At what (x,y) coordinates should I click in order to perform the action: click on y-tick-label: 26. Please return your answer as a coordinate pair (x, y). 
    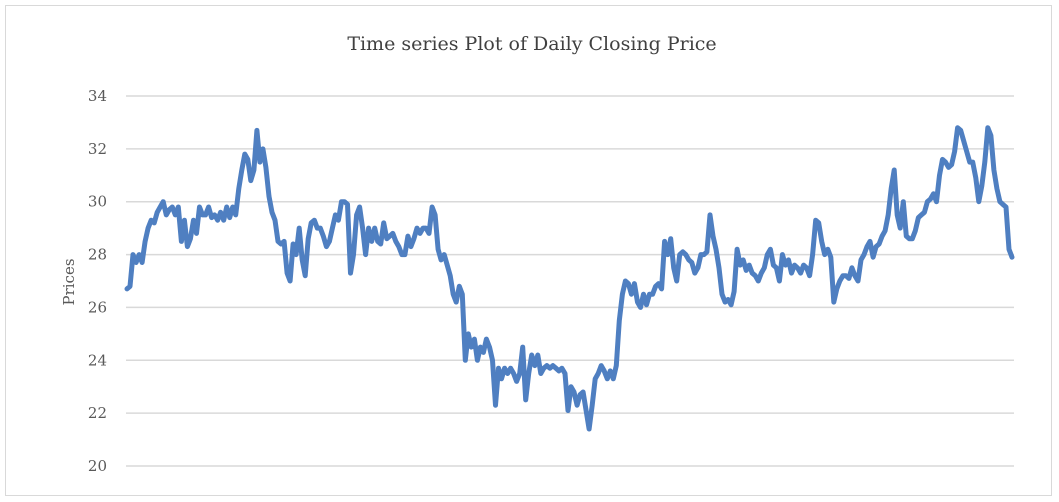
    Looking at the image, I should click on (97, 307).